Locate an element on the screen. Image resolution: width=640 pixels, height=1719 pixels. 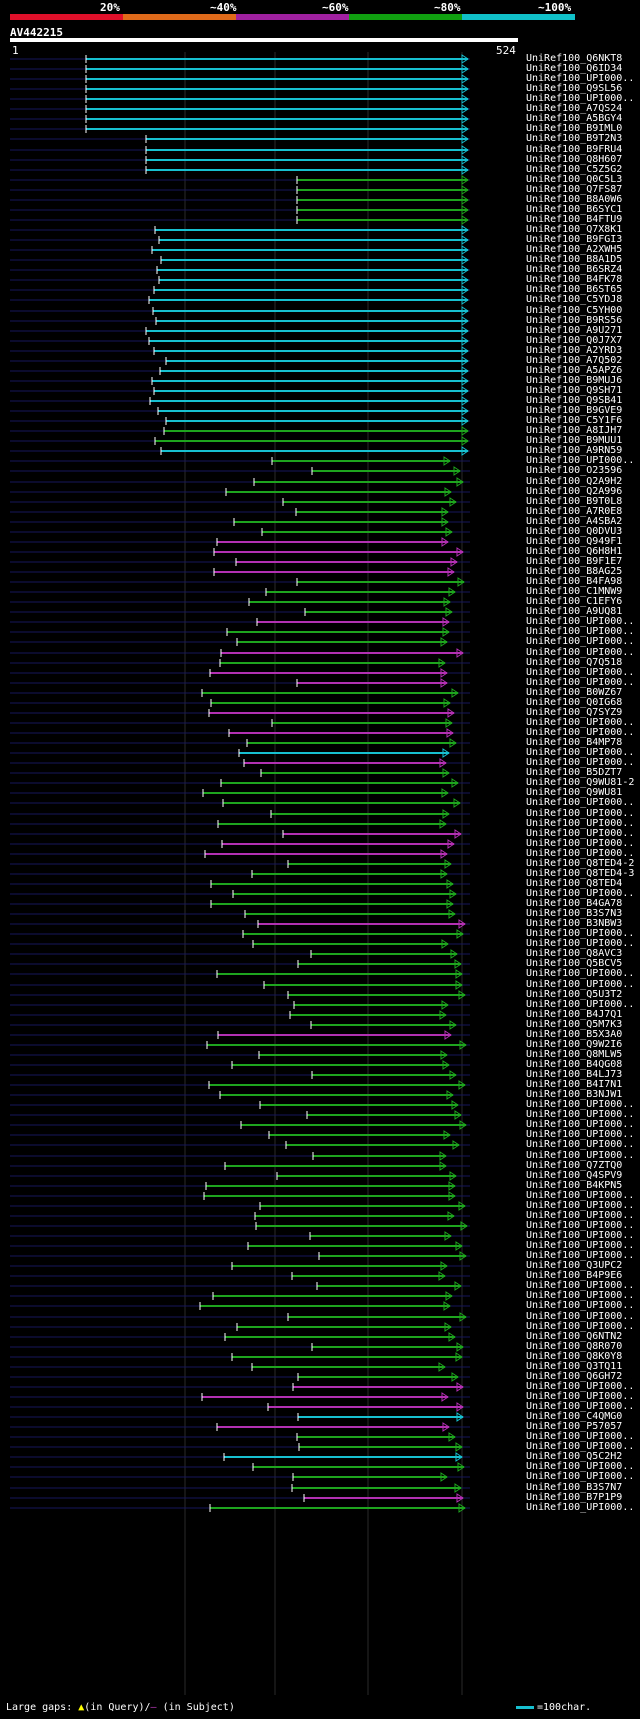
hit-label: UniRef100_B4FK78 is located at coordinates (574, 279).